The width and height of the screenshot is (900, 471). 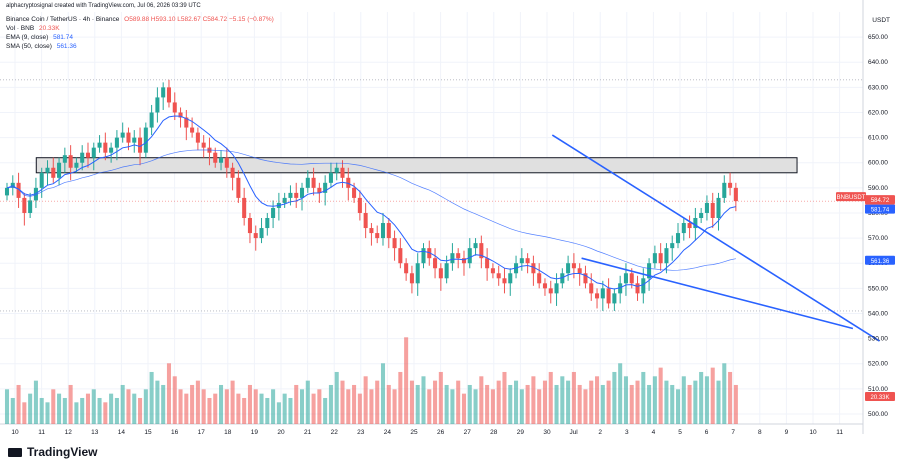 I want to click on time-tick-label: 29, so click(x=521, y=432).